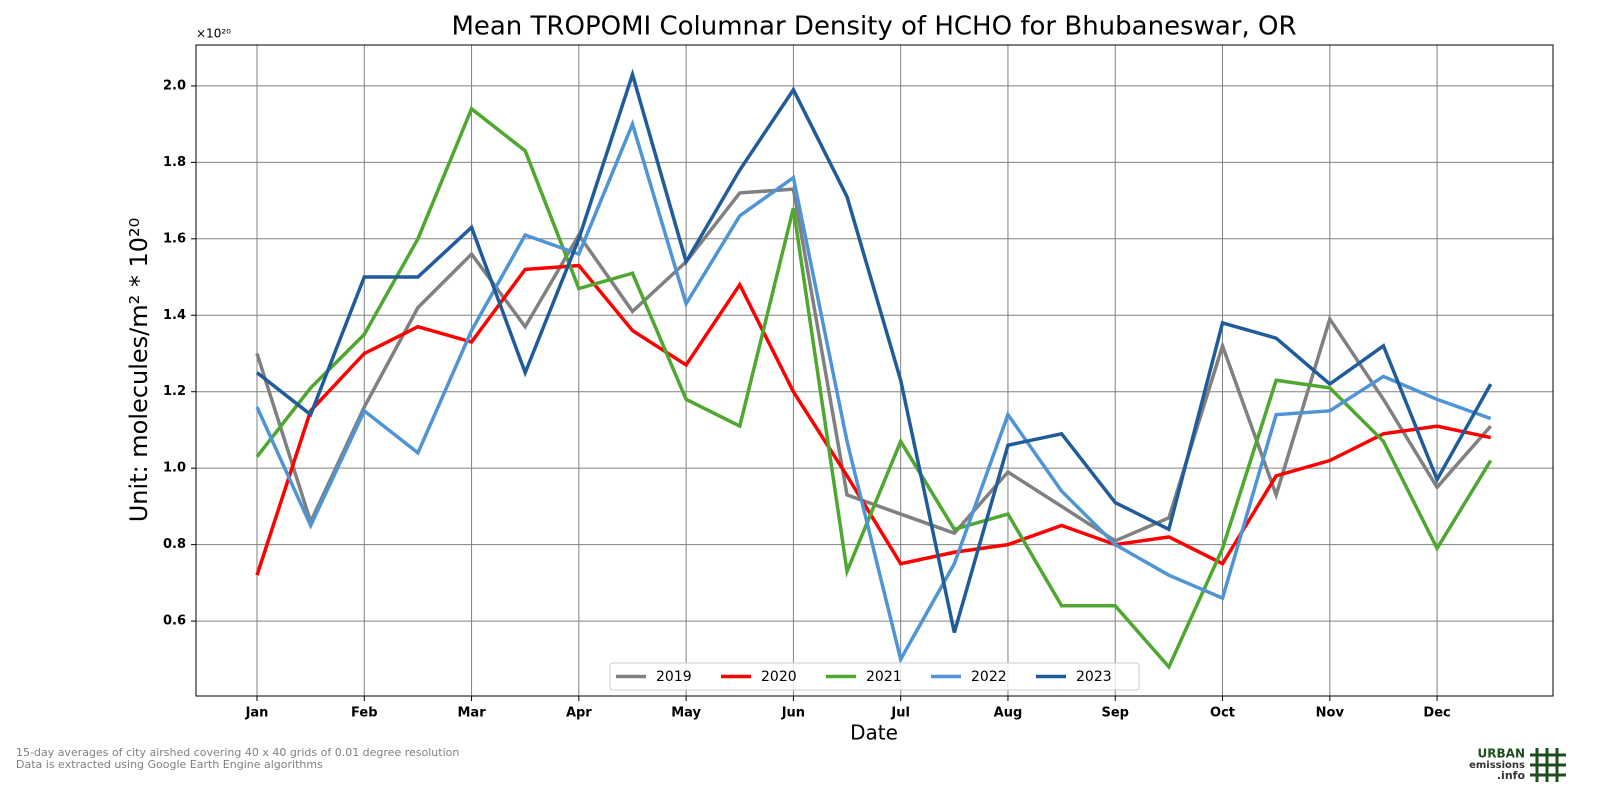 This screenshot has height=800, width=1600. I want to click on y-tick-label: 1.0, so click(174, 468).